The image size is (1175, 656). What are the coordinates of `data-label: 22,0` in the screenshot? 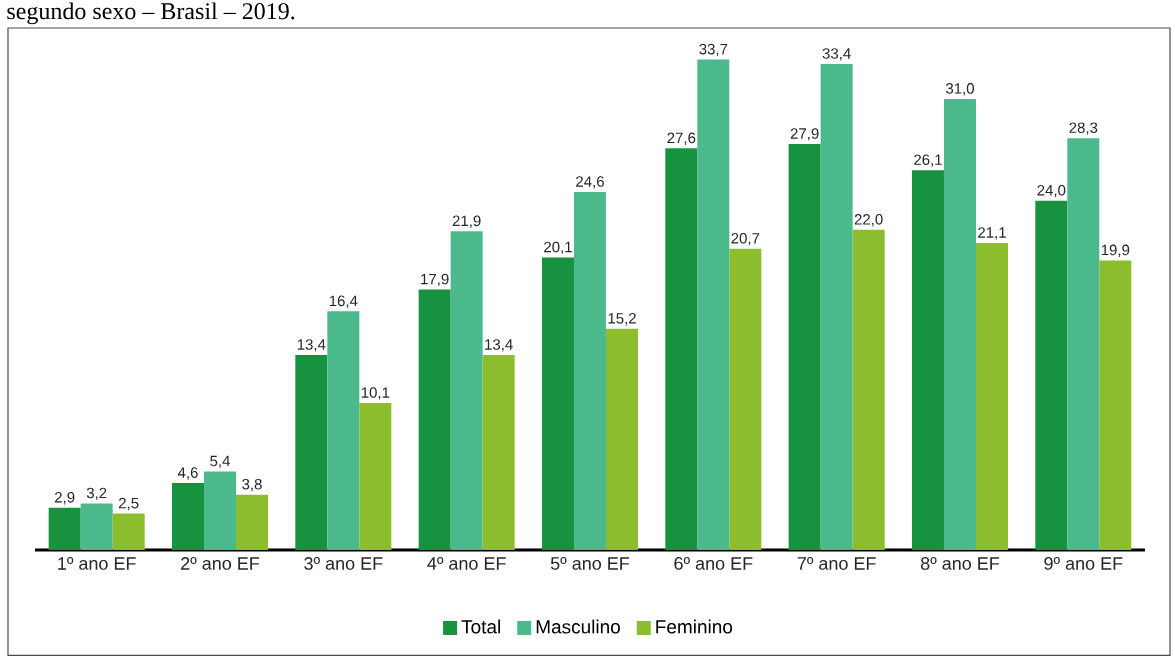 It's located at (868, 220).